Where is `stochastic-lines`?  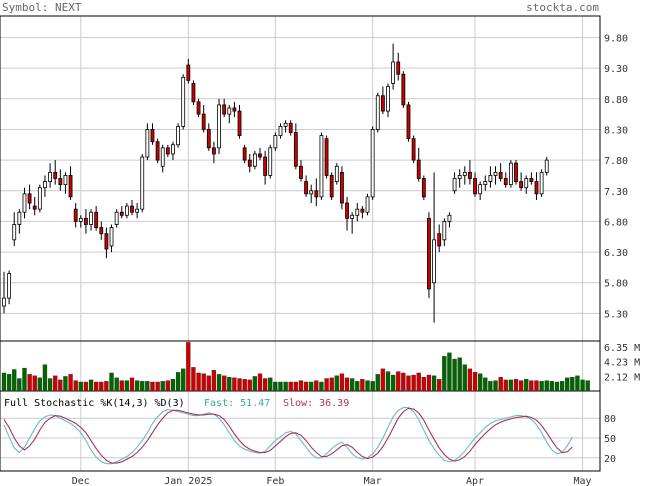 stochastic-lines is located at coordinates (288, 436).